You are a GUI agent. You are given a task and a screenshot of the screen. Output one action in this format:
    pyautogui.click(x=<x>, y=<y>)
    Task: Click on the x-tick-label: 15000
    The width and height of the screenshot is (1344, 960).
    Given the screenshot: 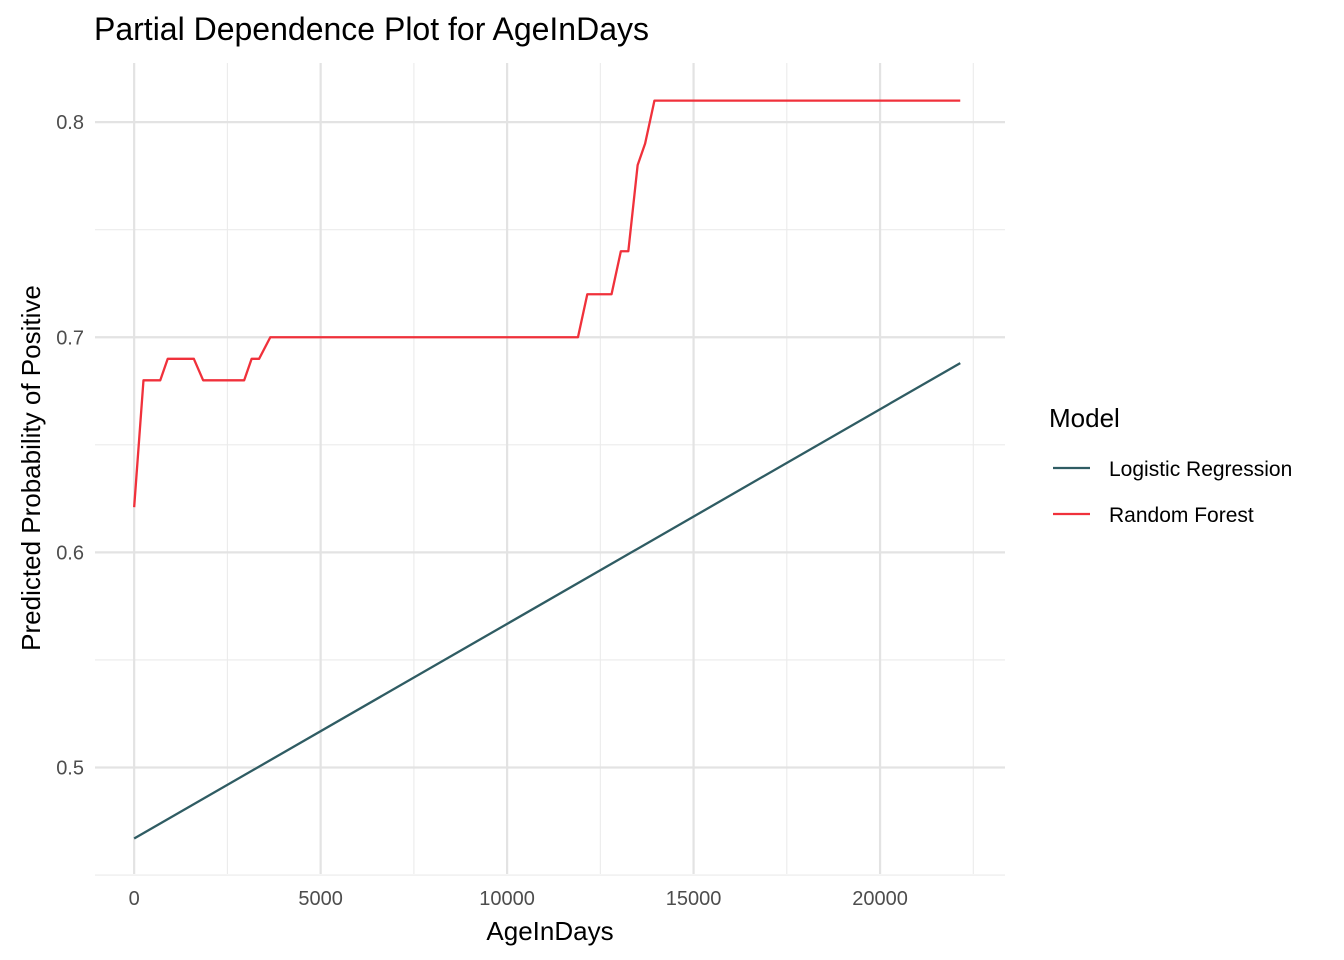 What is the action you would take?
    pyautogui.click(x=694, y=899)
    